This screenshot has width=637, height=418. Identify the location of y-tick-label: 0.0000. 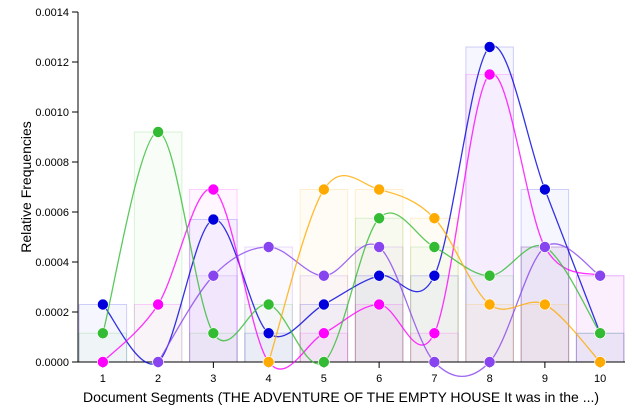
(52, 363).